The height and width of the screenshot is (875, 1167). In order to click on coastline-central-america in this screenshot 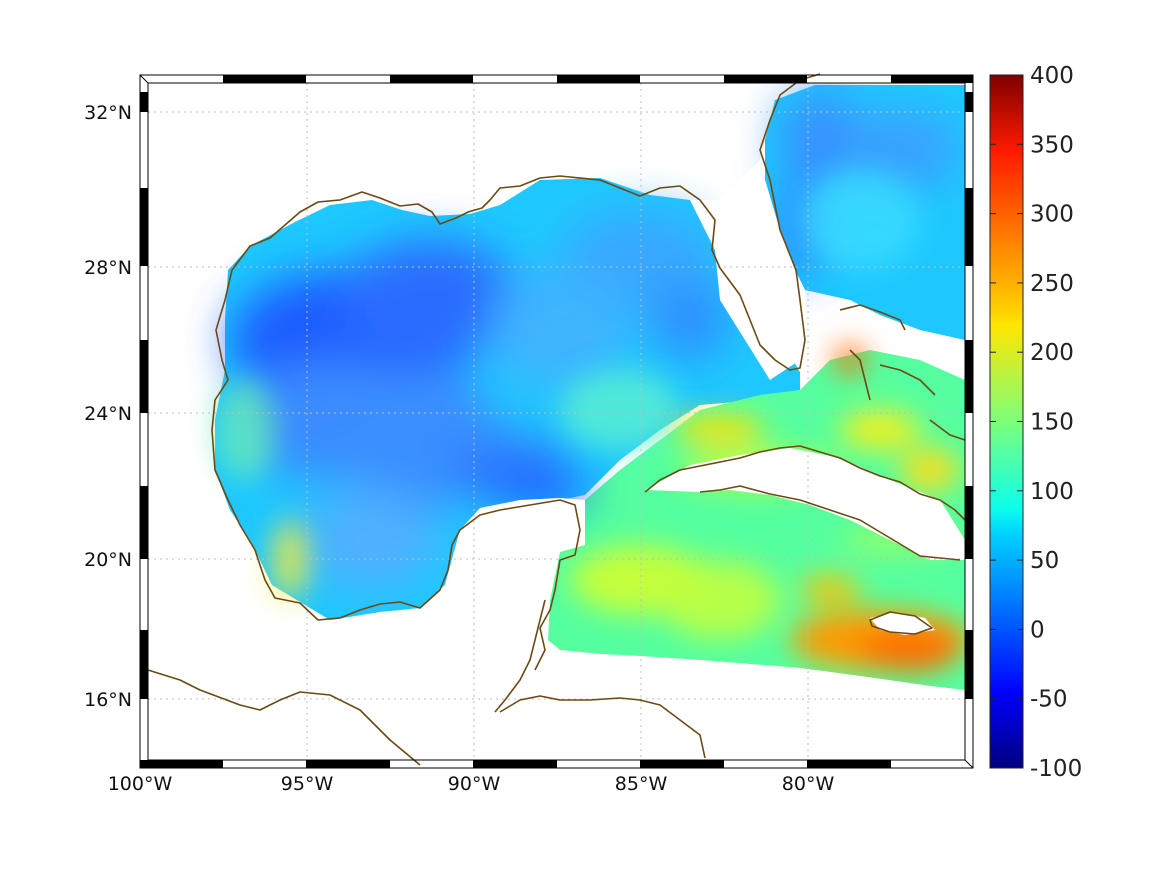, I will do `click(426, 717)`.